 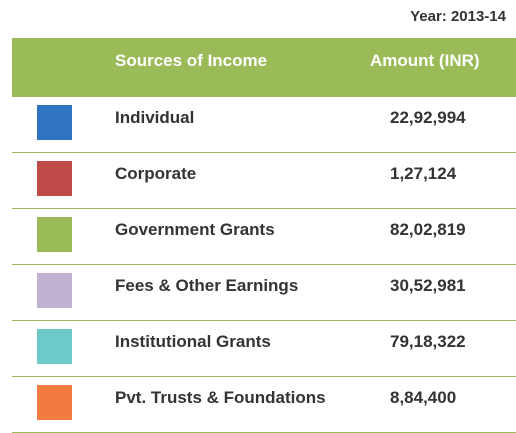 I want to click on table-row: Individual 22,92,994, so click(x=264, y=125).